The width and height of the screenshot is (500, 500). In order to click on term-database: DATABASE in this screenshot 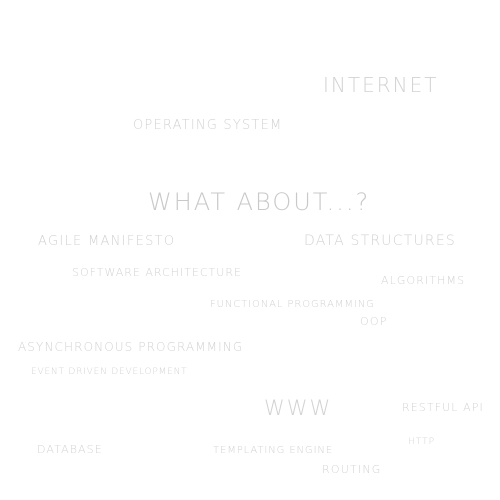, I will do `click(70, 449)`.